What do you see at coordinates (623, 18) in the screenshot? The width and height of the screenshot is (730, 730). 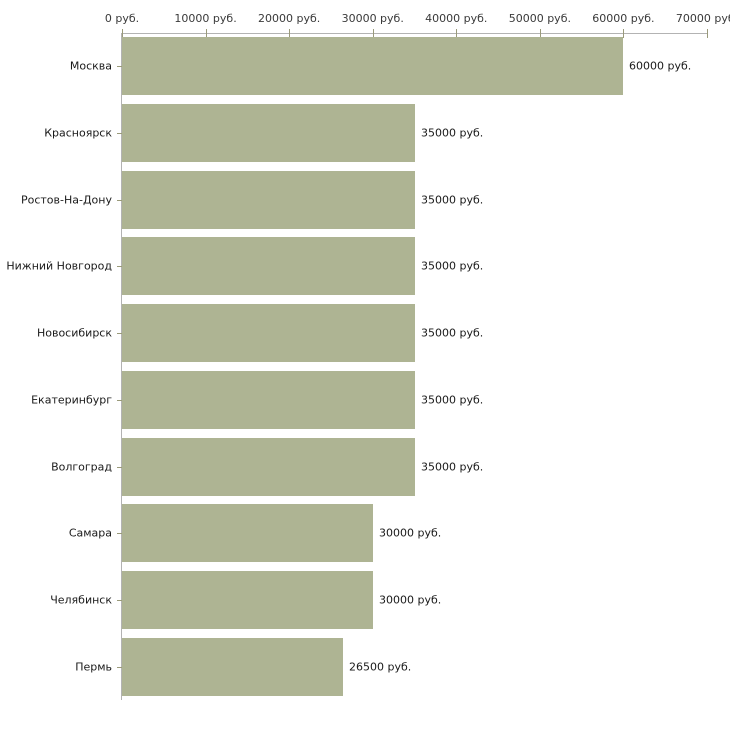 I see `x-axis-tick-label: 60000 руб.` at bounding box center [623, 18].